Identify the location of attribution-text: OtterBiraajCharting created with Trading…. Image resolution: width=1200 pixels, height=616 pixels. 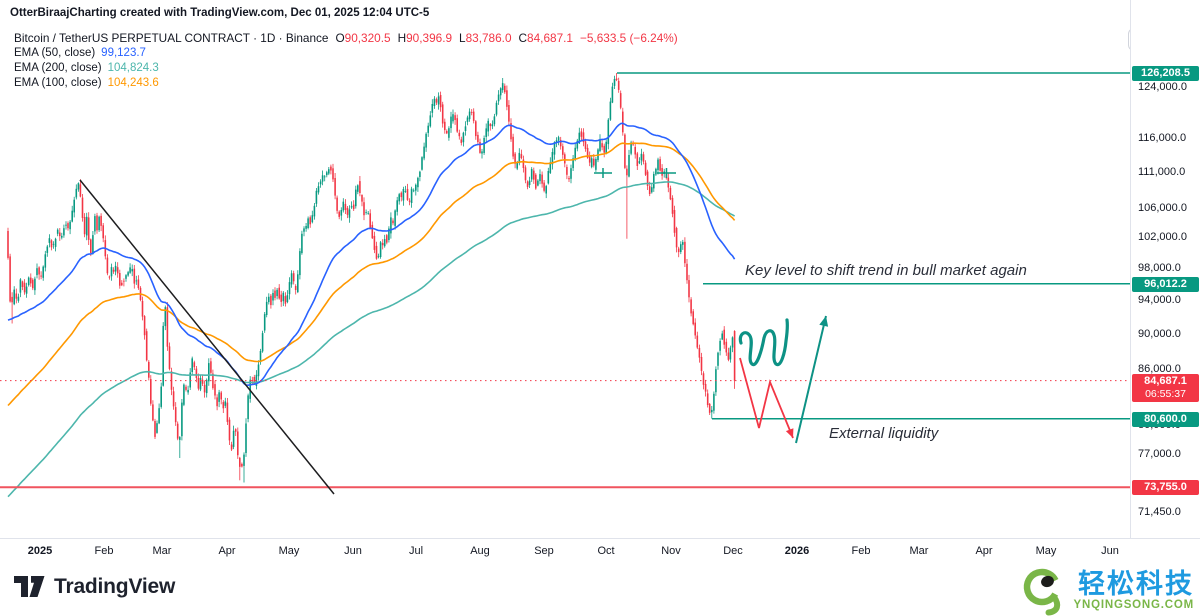
(220, 13).